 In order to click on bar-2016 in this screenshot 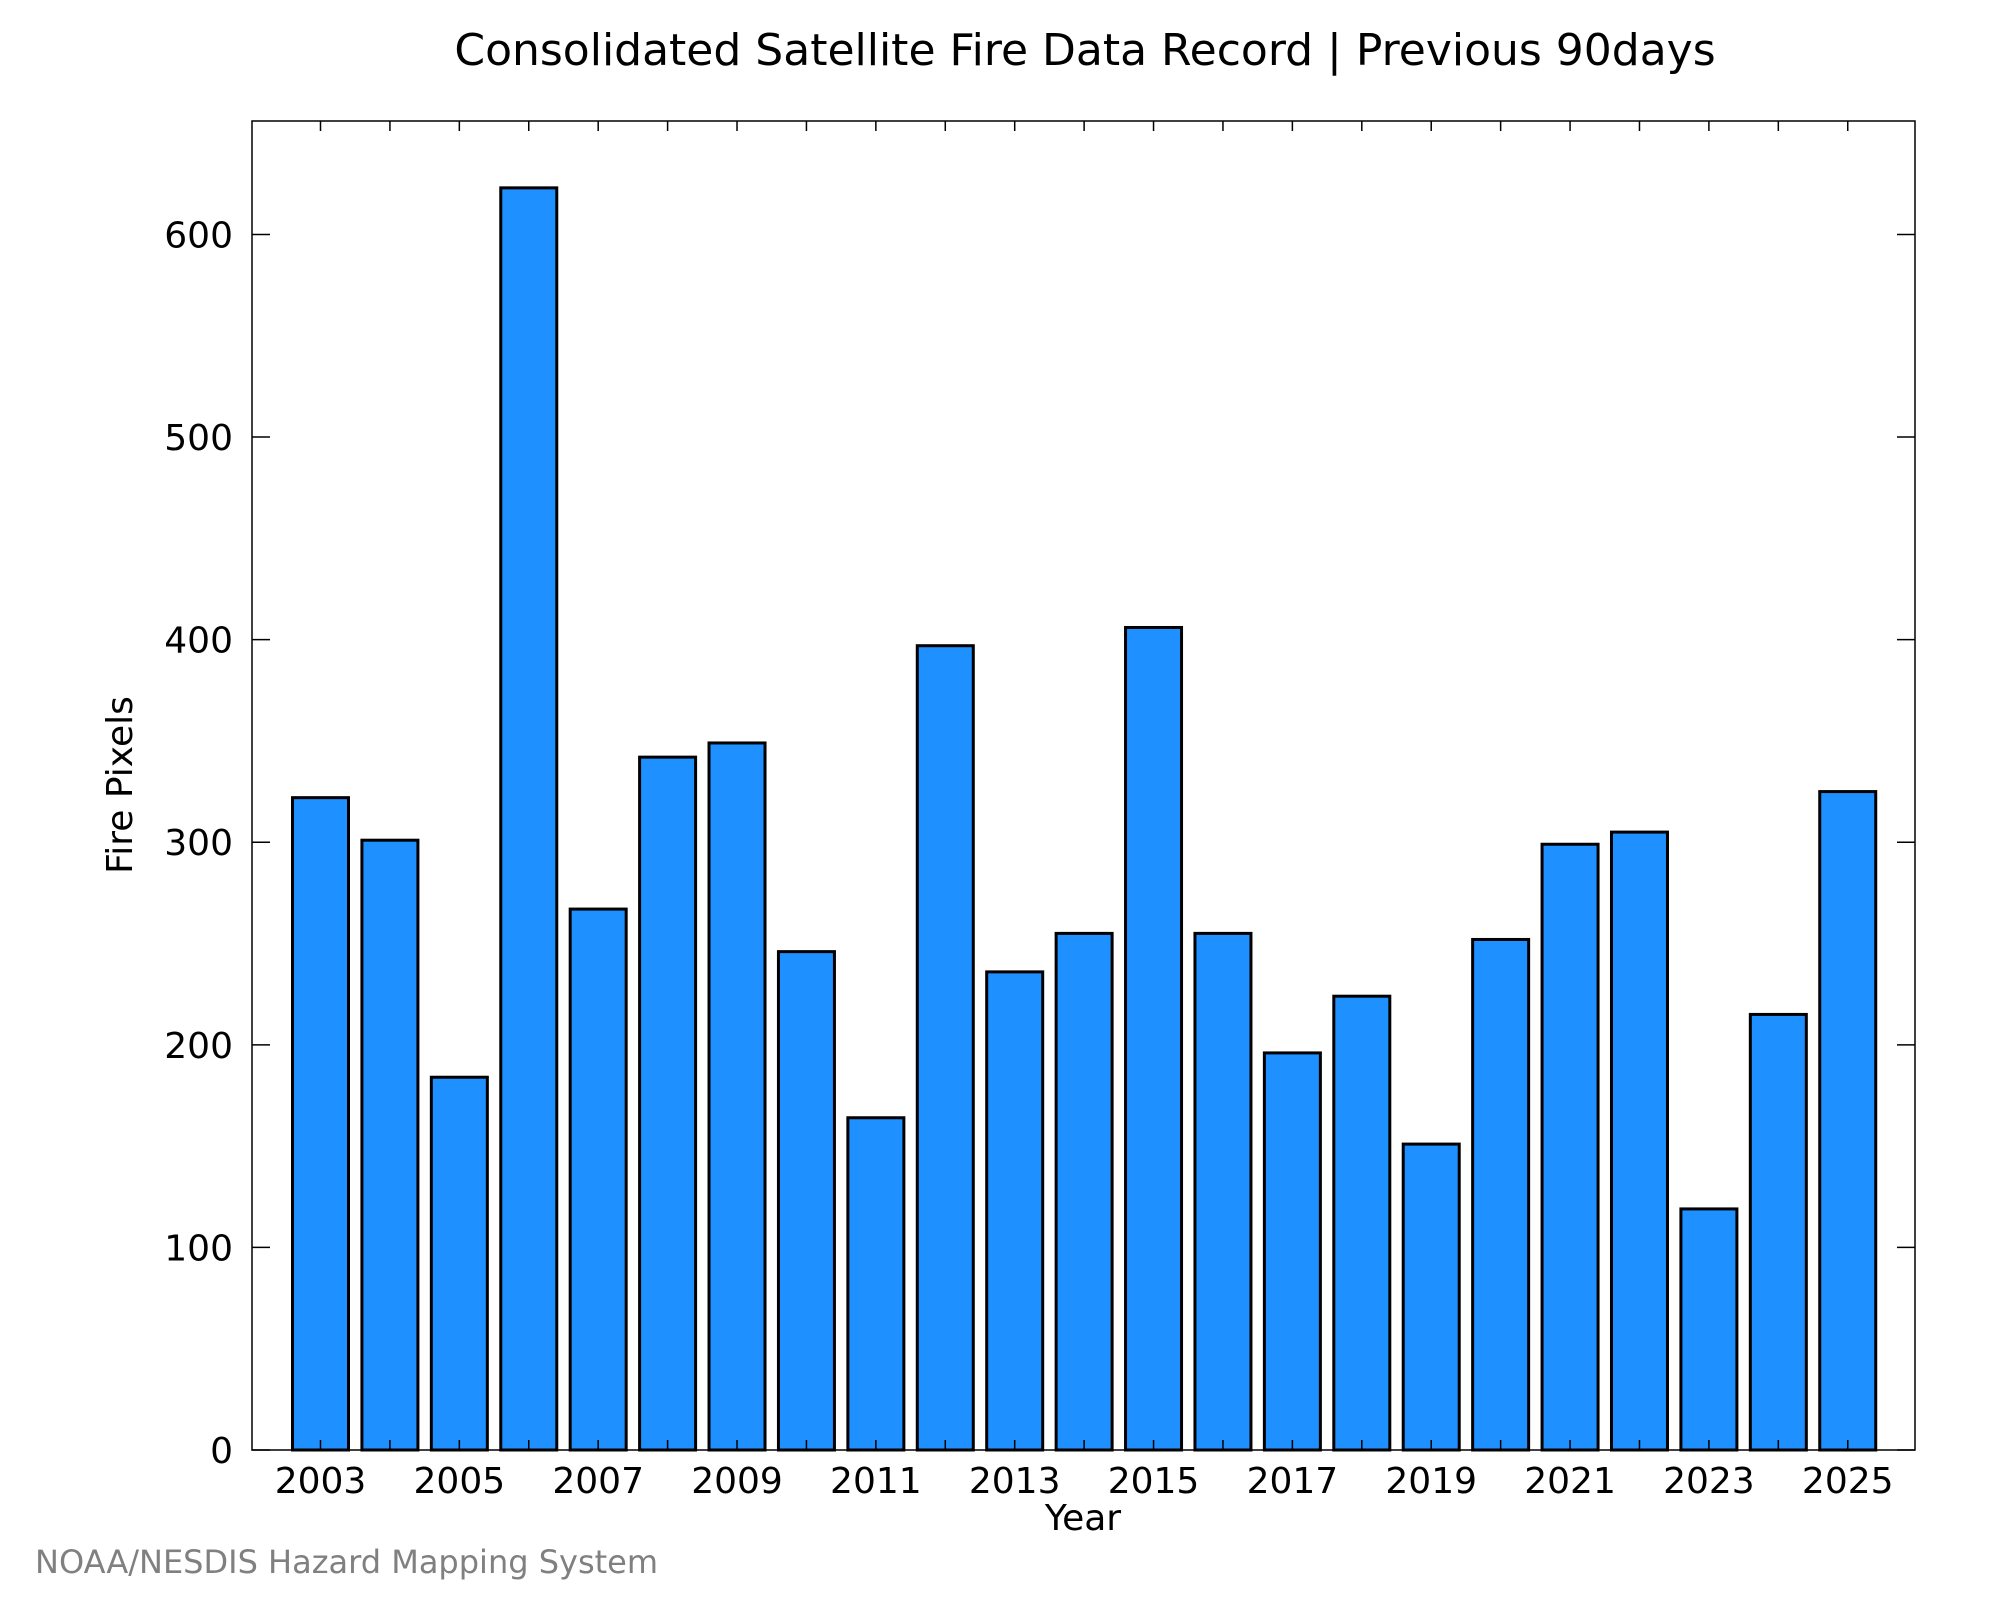, I will do `click(1223, 1191)`.